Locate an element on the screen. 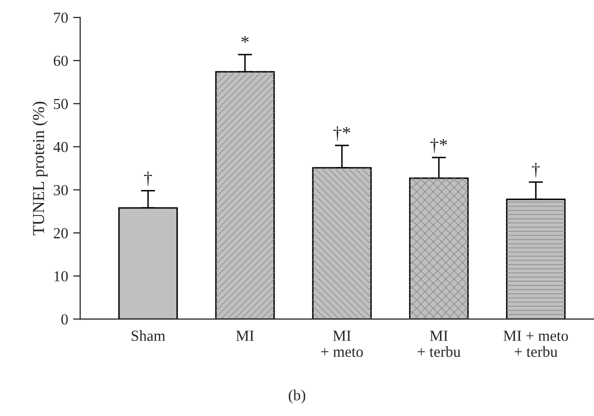 This screenshot has width=594, height=416. y-tick-label: 10 is located at coordinates (61, 276).